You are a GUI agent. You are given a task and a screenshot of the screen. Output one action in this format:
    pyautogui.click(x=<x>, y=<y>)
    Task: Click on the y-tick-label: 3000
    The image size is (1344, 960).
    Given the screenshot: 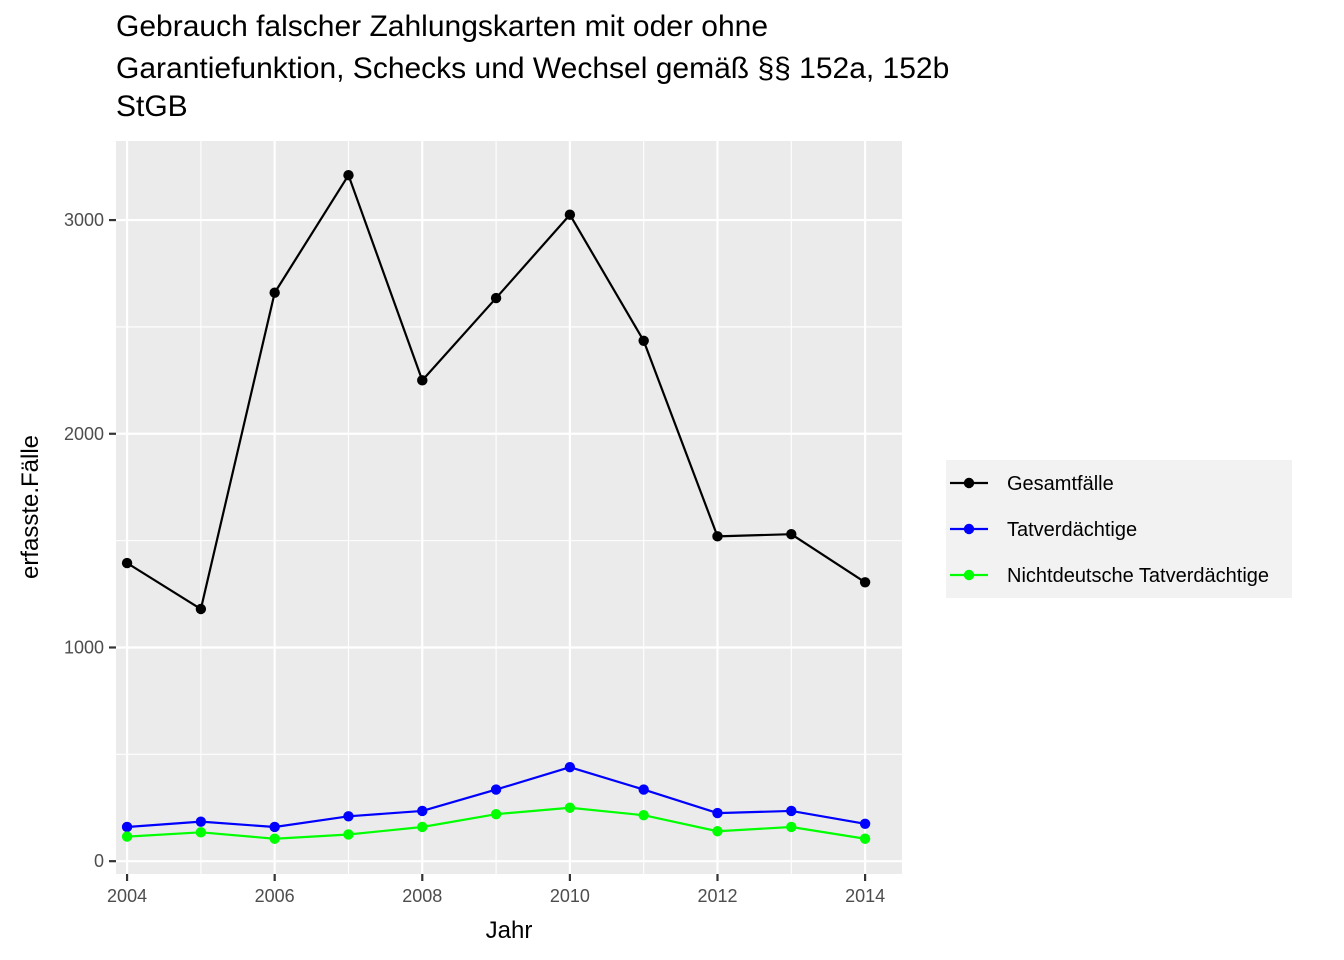 What is the action you would take?
    pyautogui.click(x=84, y=220)
    